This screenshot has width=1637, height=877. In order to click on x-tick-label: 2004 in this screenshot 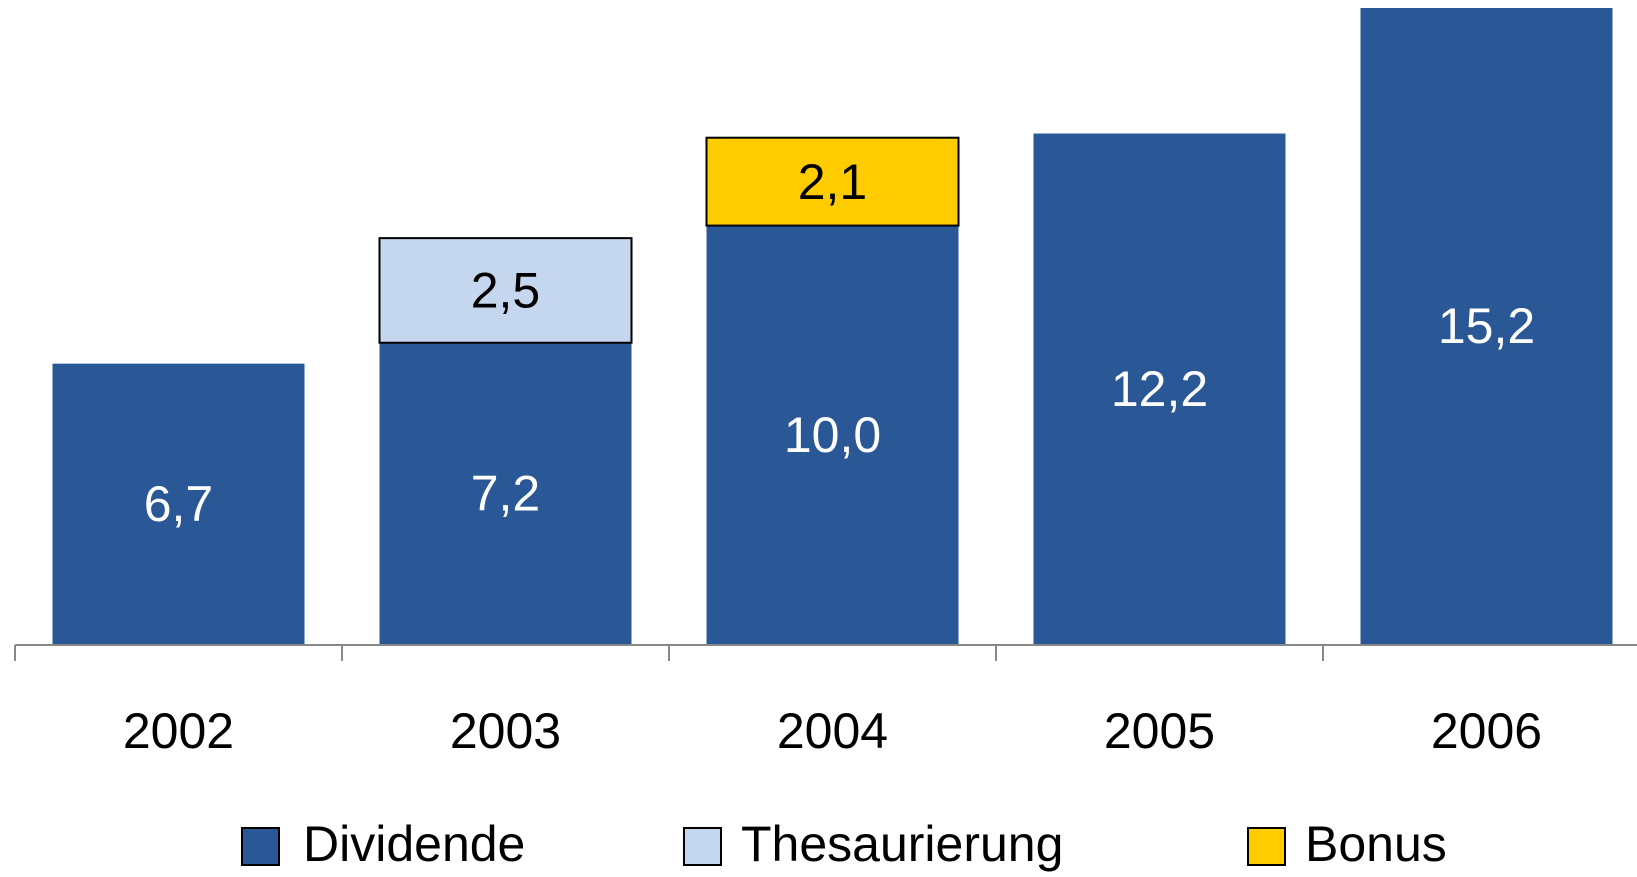, I will do `click(832, 731)`.